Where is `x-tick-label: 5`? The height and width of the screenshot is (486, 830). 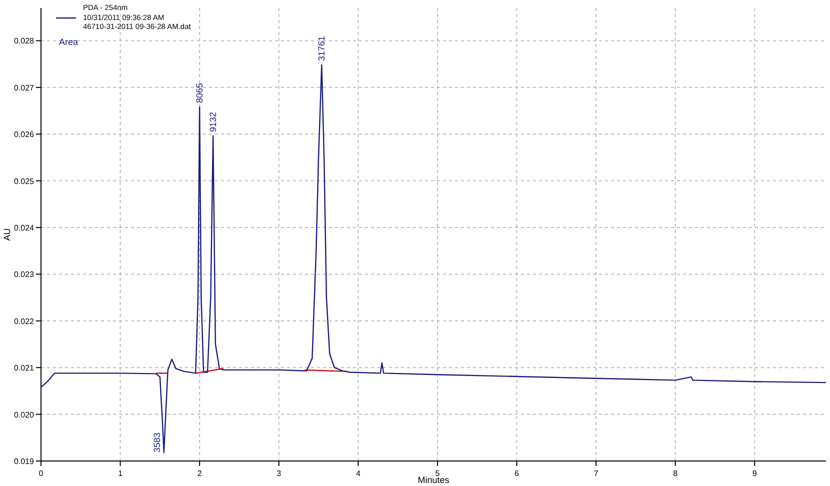 x-tick-label: 5 is located at coordinates (437, 473).